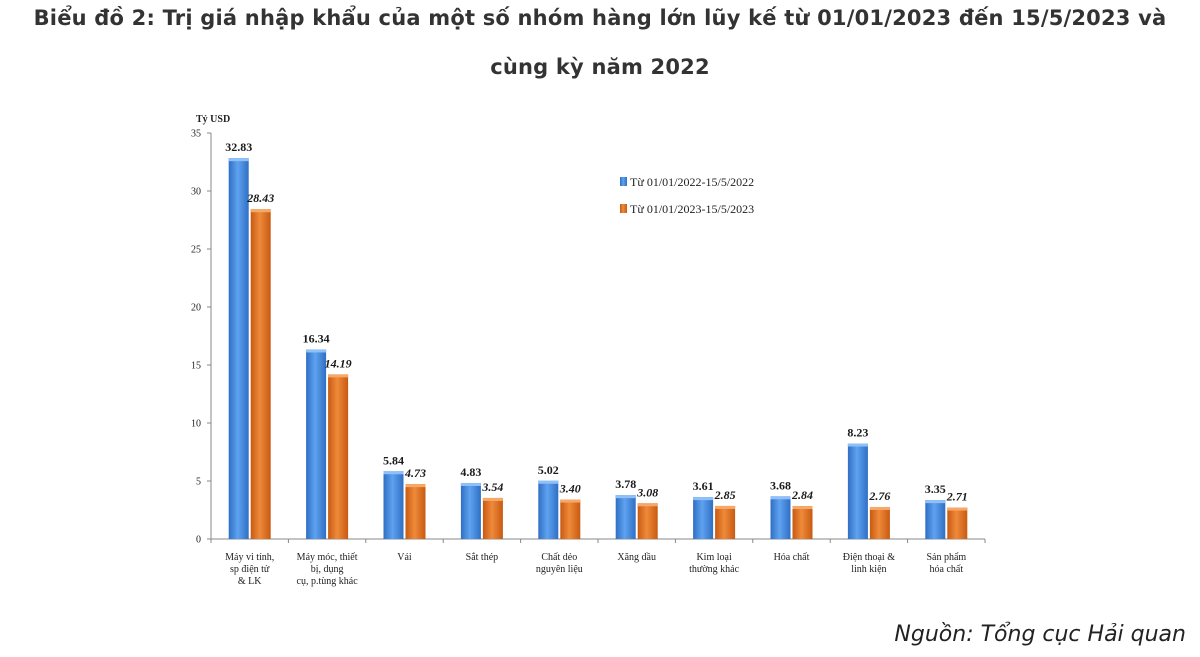 This screenshot has height=657, width=1200. What do you see at coordinates (548, 470) in the screenshot?
I see `data-label: 5.02` at bounding box center [548, 470].